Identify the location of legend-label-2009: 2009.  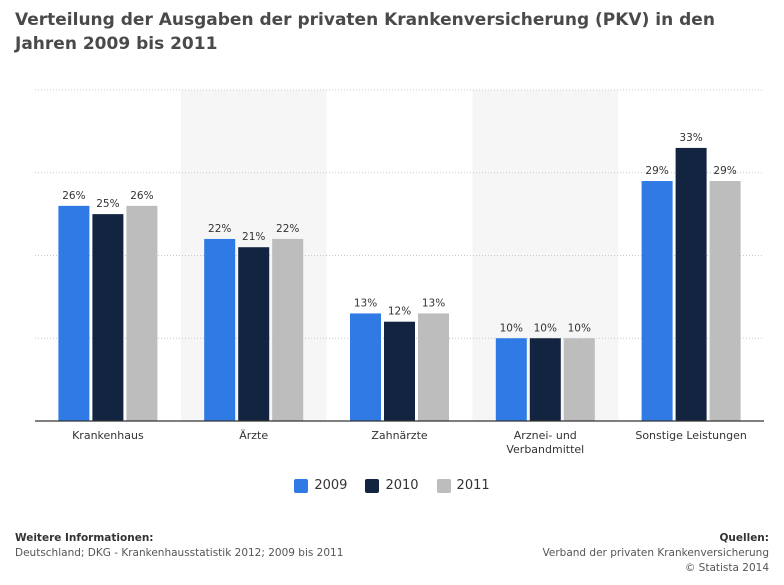
(331, 485).